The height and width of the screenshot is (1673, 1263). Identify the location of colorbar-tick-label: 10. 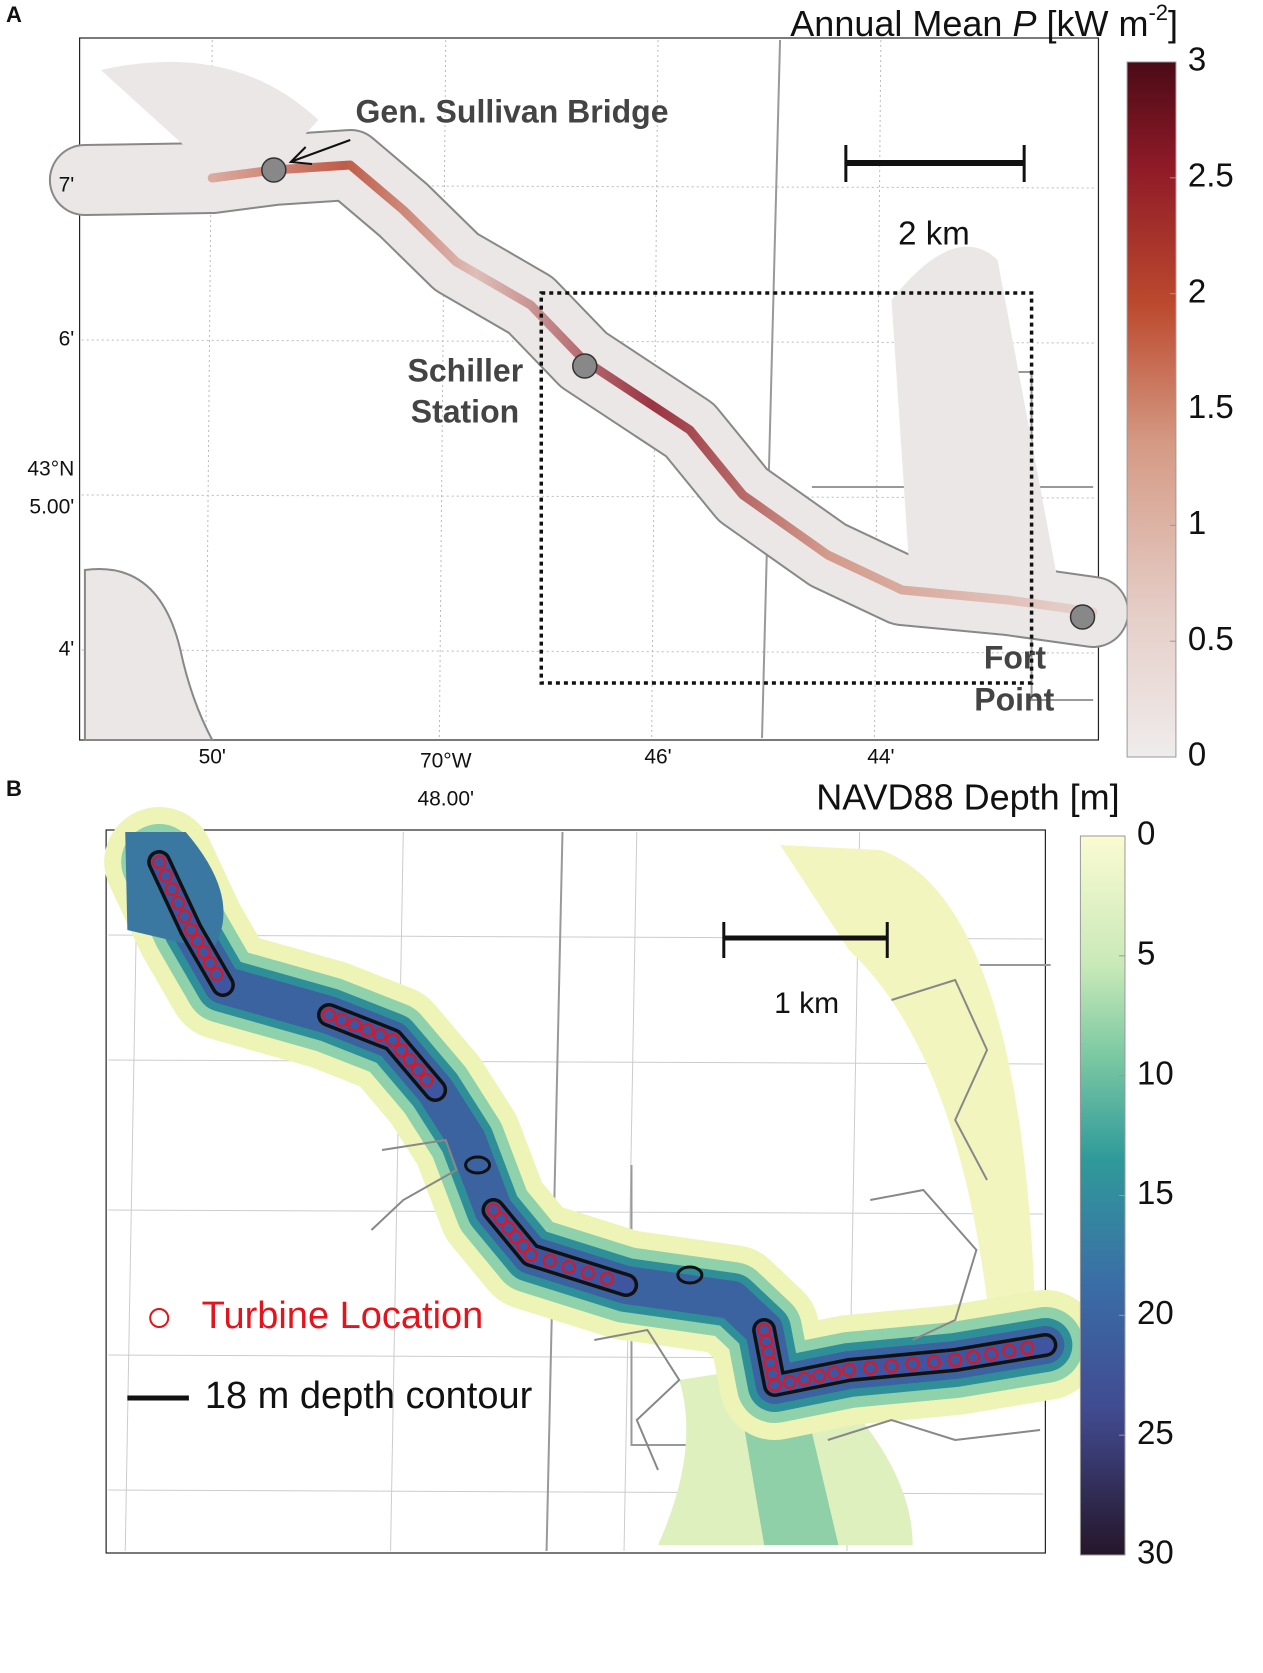
(1155, 1072).